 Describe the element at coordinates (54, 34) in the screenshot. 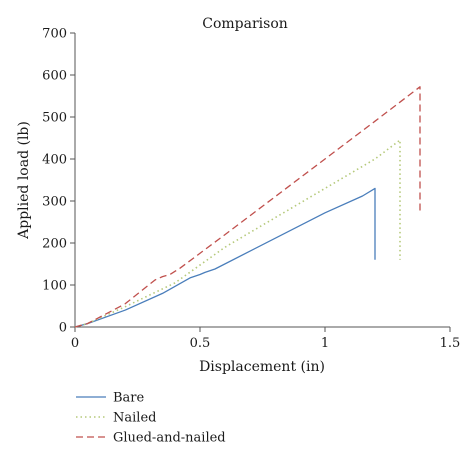

I see `y-tick-label: 700` at that location.